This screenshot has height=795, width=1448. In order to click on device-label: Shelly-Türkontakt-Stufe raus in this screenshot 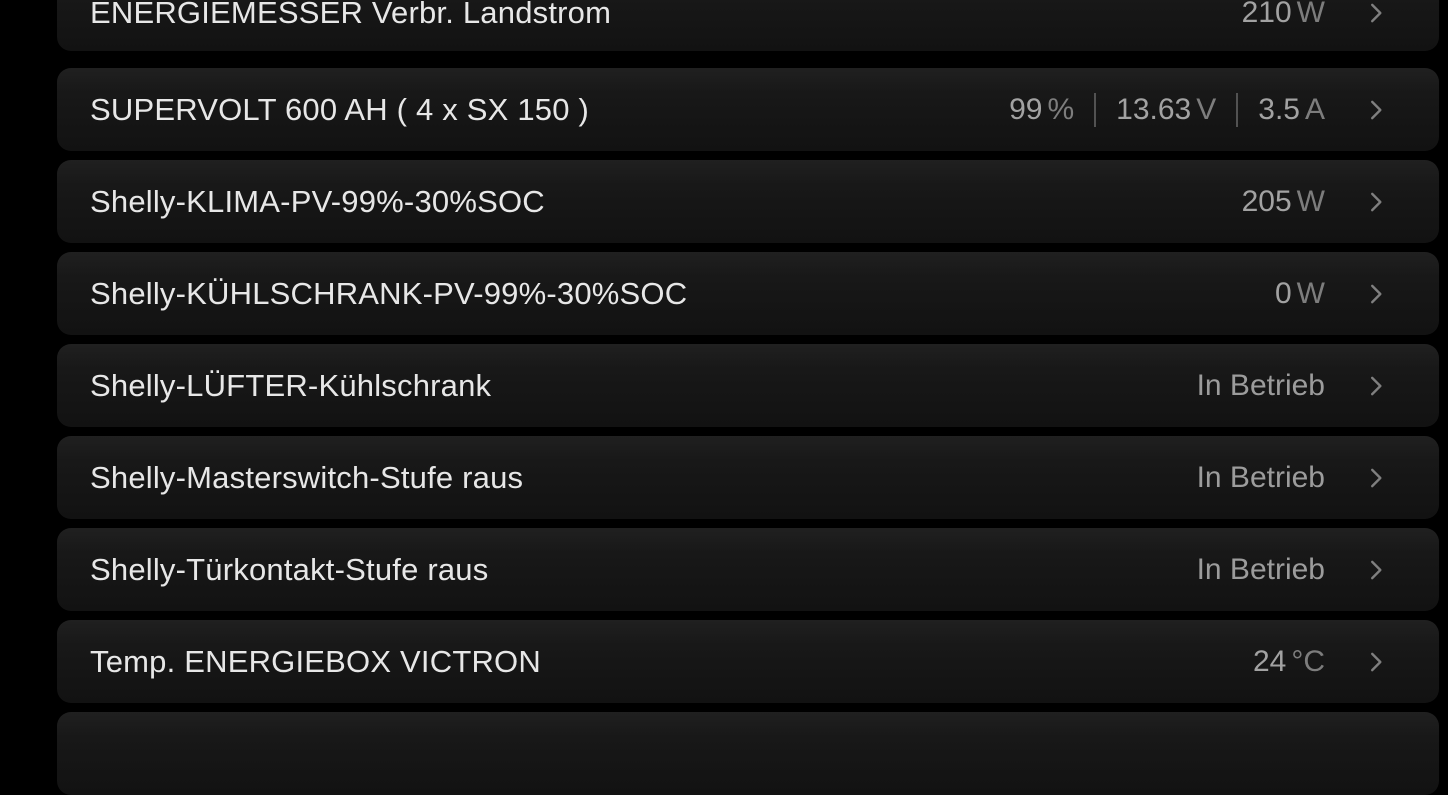, I will do `click(289, 569)`.